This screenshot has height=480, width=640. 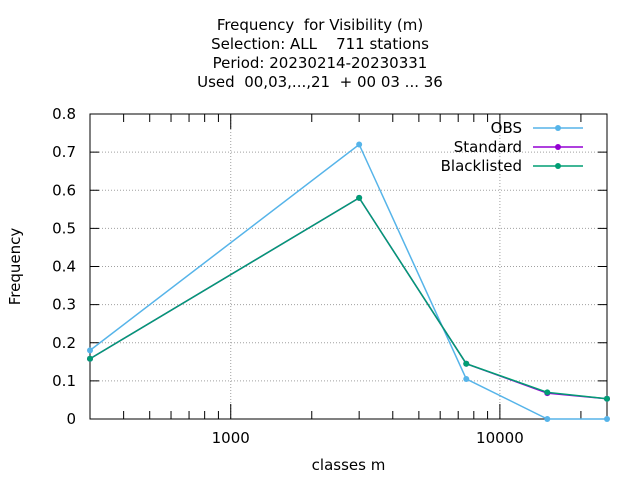 What do you see at coordinates (488, 147) in the screenshot?
I see `legend-label-standard: Standard` at bounding box center [488, 147].